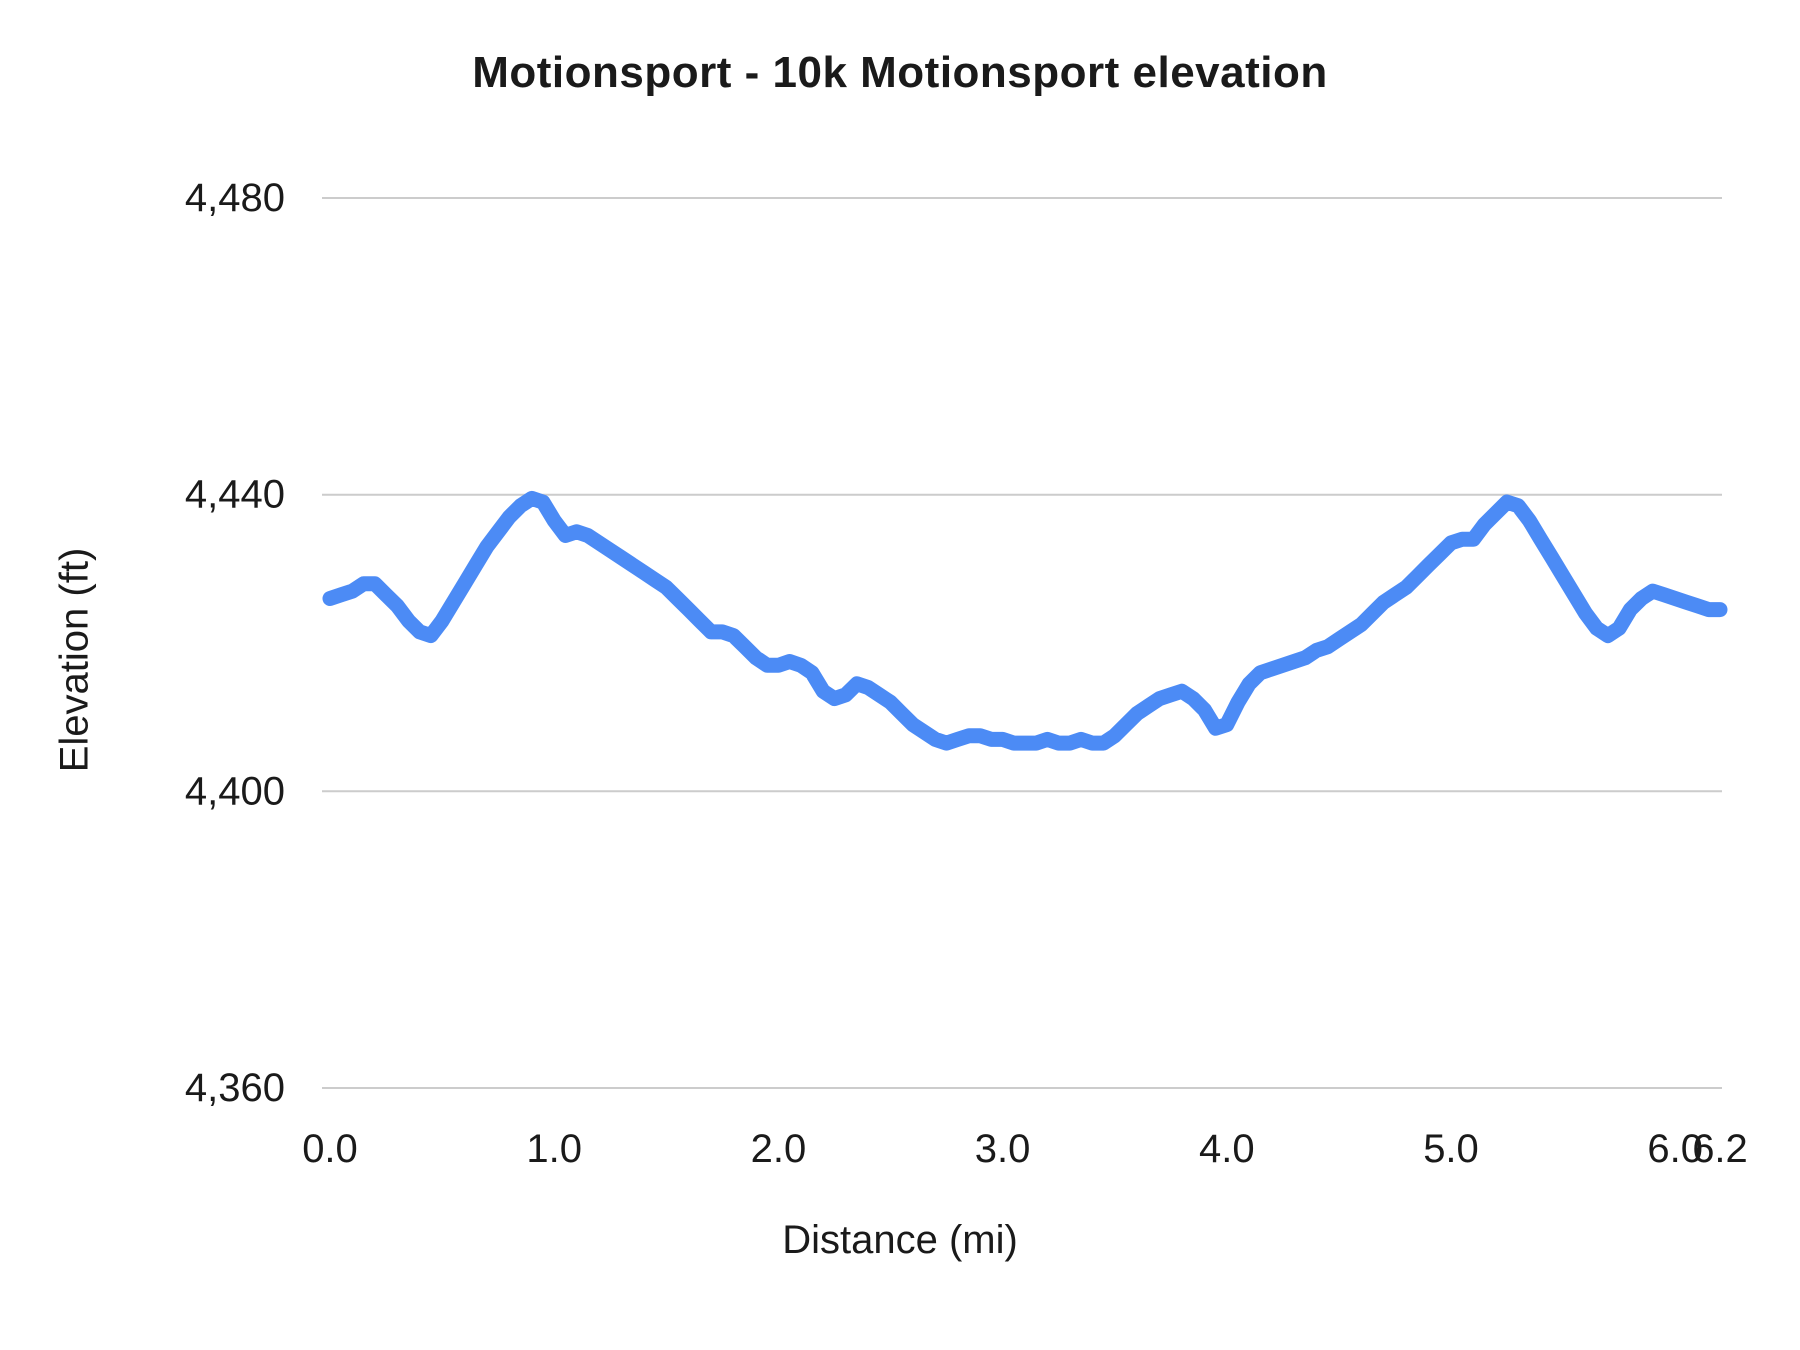 This screenshot has height=1350, width=1800. What do you see at coordinates (779, 1149) in the screenshot?
I see `x-tick-label: 2.0` at bounding box center [779, 1149].